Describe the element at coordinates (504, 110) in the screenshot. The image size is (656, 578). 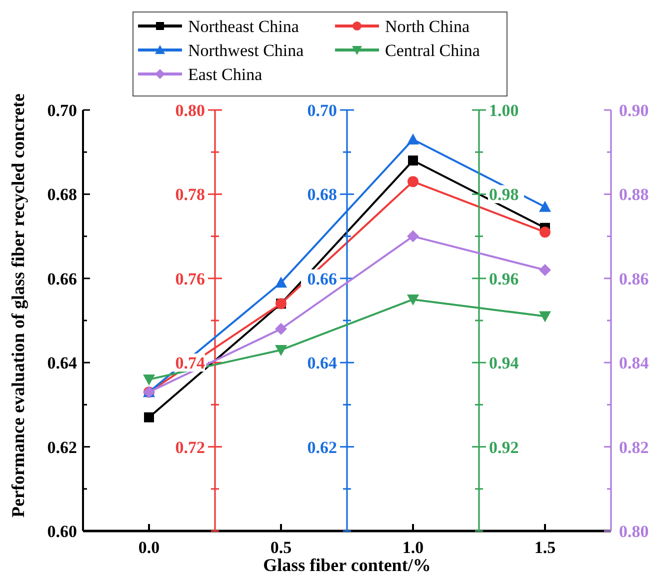
I see `y-tick-label: 1.00` at that location.